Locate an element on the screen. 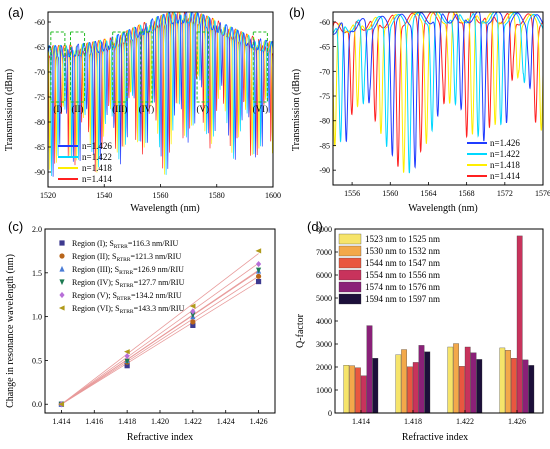  y-tick-label: 0 is located at coordinates (330, 413).